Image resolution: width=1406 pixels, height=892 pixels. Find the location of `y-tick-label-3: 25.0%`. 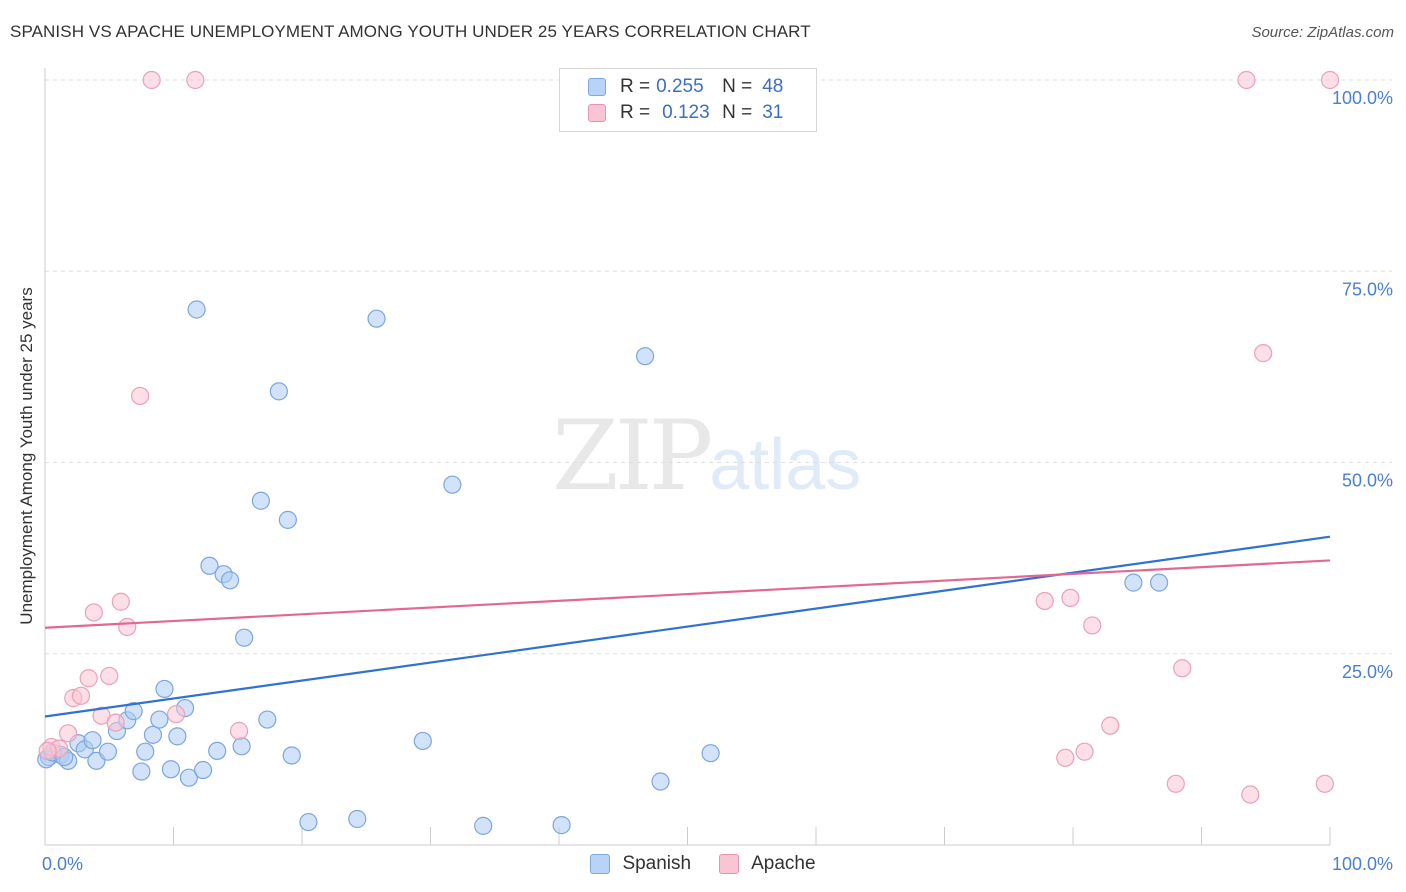

y-tick-label-3: 25.0% is located at coordinates (1367, 672).